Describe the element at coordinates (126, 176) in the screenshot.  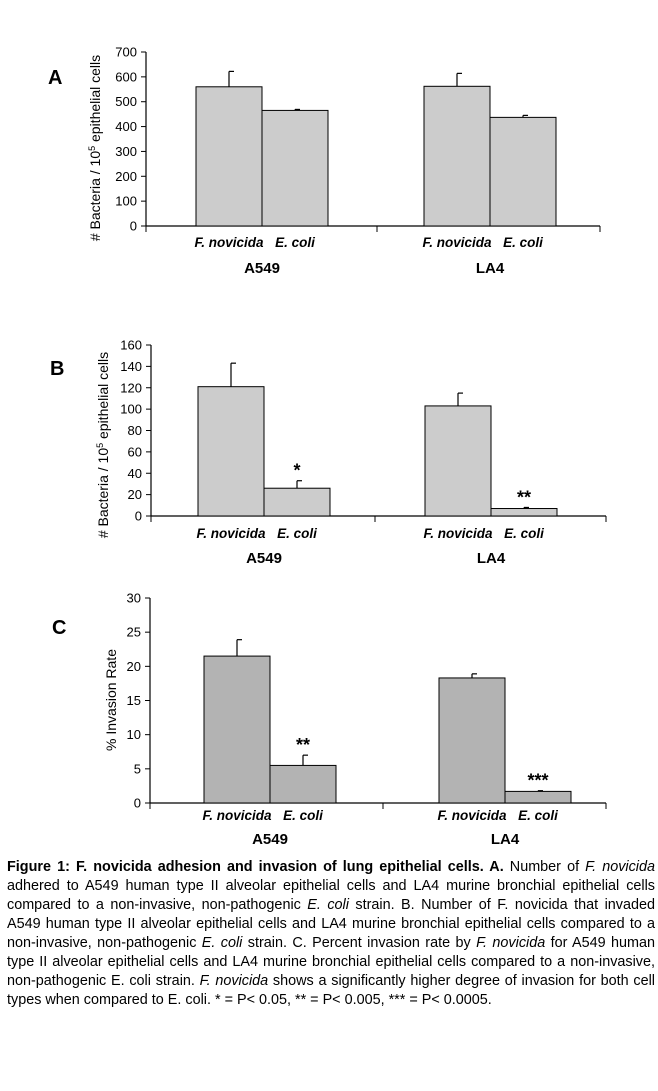
I see `y-tick-label: 200` at that location.